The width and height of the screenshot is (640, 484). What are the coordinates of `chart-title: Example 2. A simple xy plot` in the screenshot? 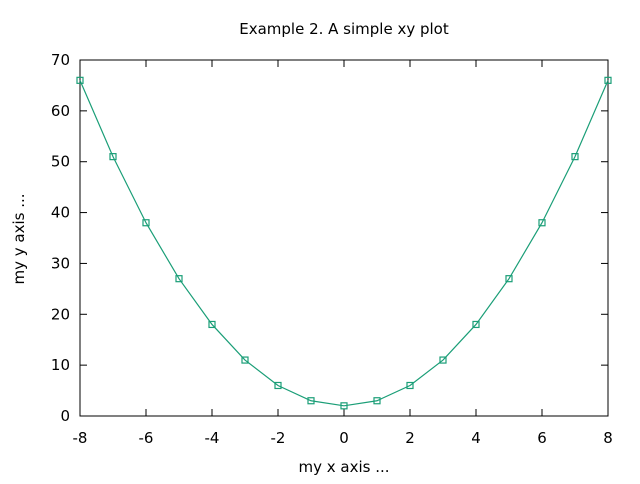 It's located at (344, 29).